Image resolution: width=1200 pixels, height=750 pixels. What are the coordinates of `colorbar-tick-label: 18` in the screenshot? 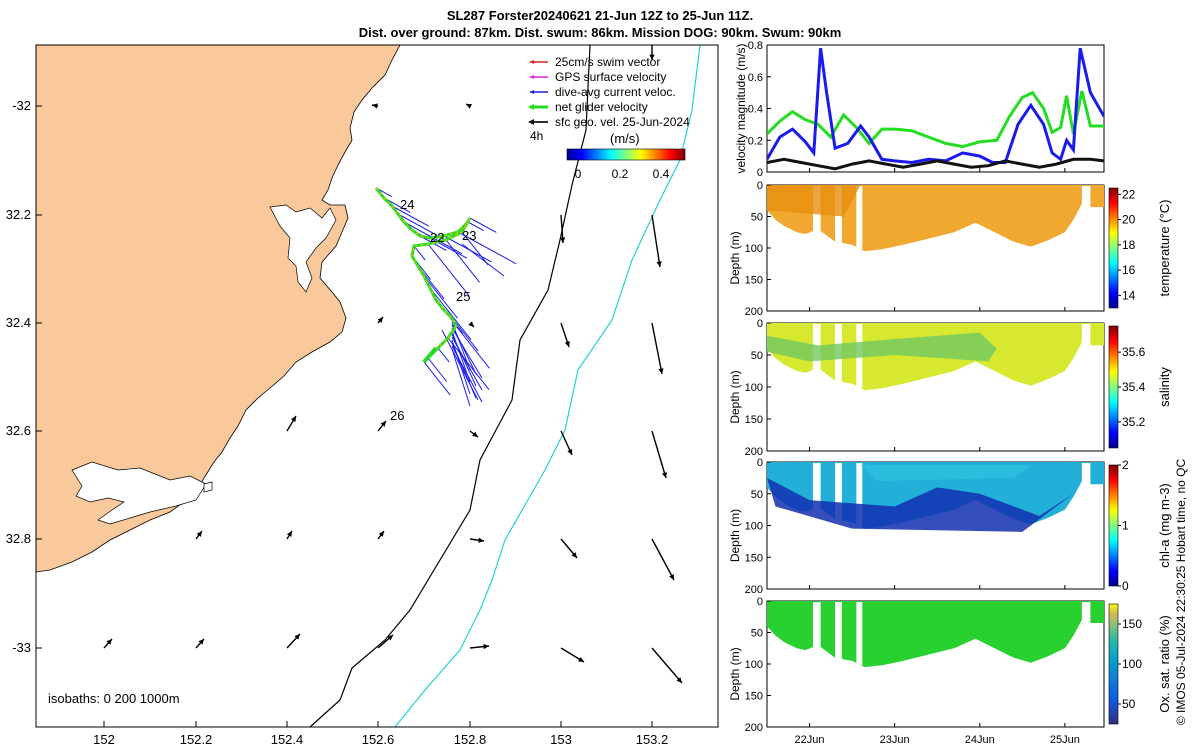 It's located at (1129, 245).